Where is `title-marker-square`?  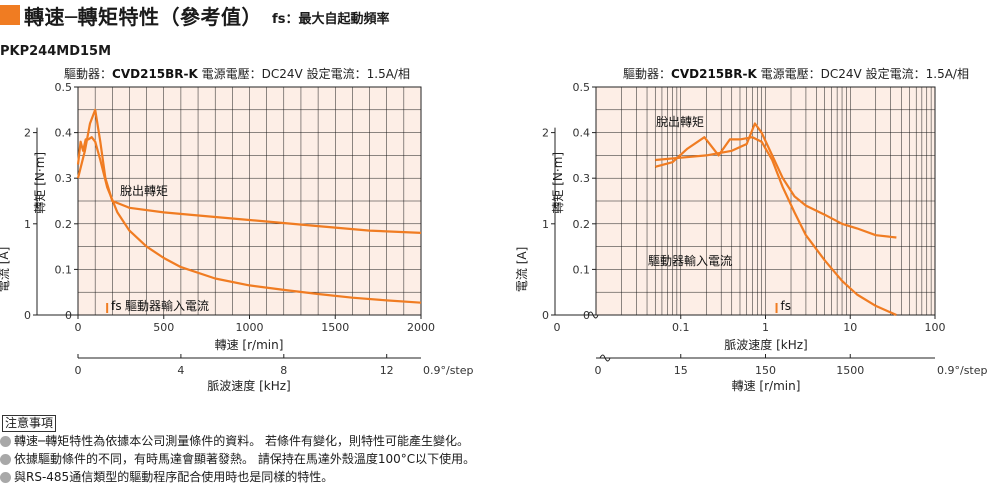 title-marker-square is located at coordinates (10, 15).